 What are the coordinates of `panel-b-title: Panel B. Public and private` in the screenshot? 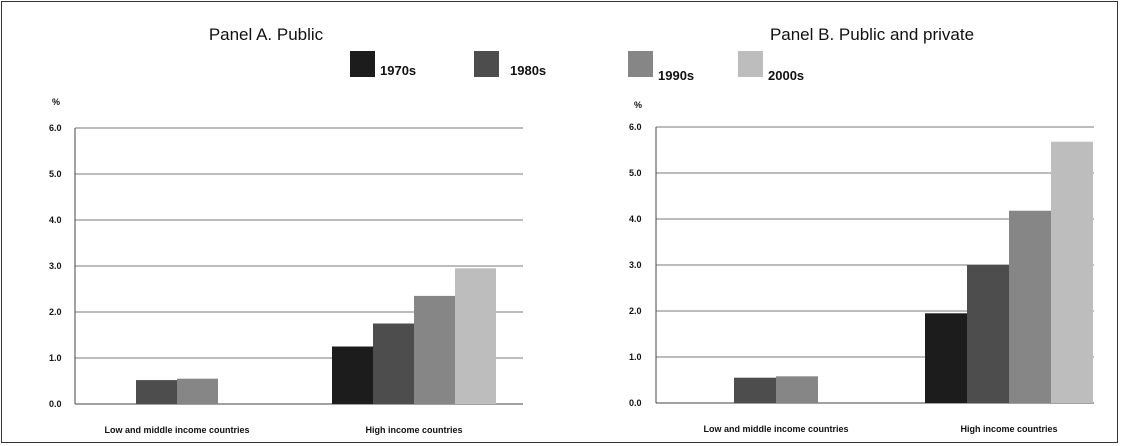 It's located at (872, 34).